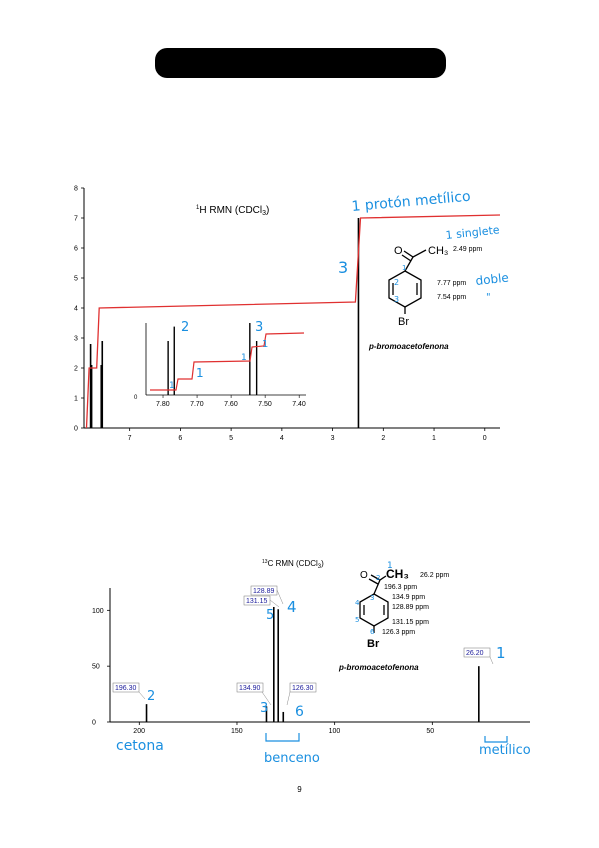  Describe the element at coordinates (293, 564) in the screenshot. I see `c-spectrum-title: 13C RMN (CDCl3)` at that location.